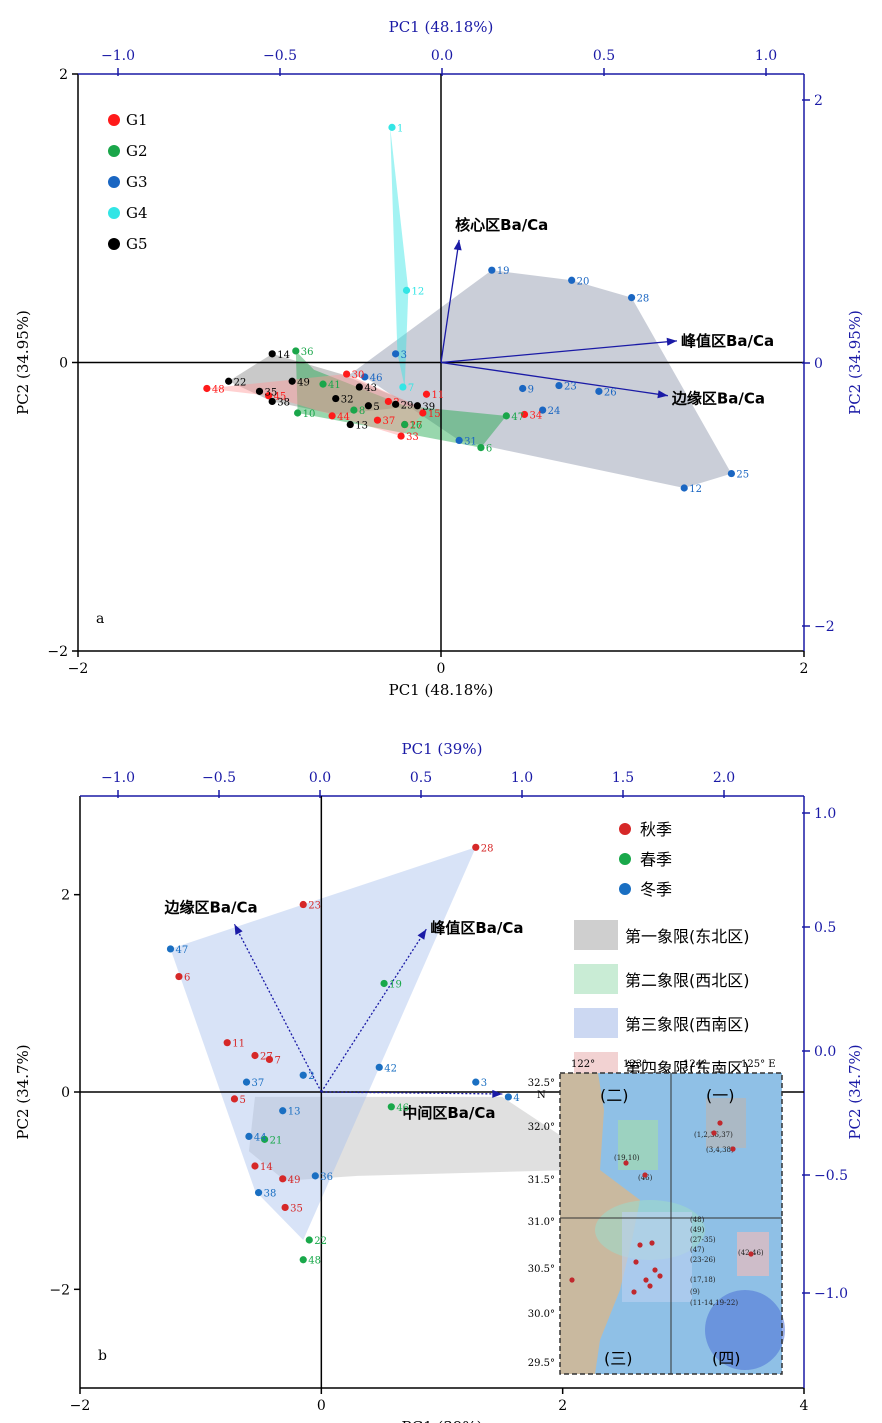 This screenshot has height=1423, width=882. Describe the element at coordinates (804, 669) in the screenshot. I see `x-tick-label: 2` at that location.